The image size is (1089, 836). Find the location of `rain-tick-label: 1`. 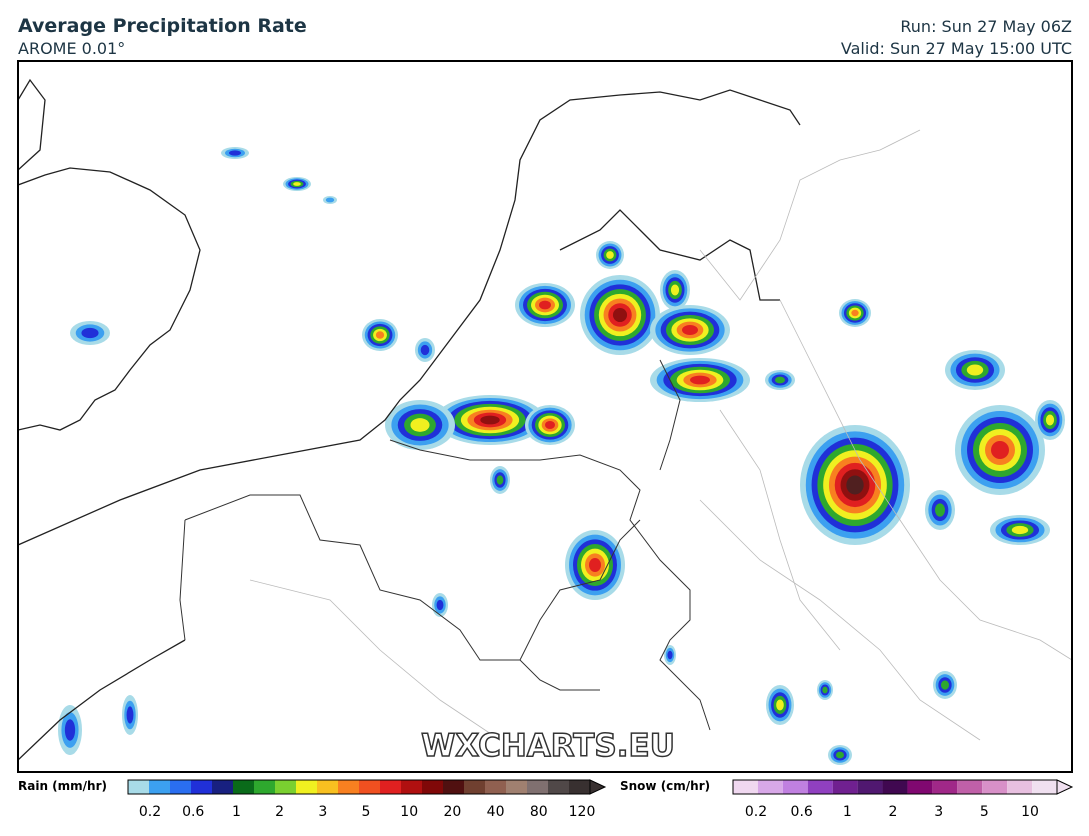

rain-tick-label: 1 is located at coordinates (236, 812).